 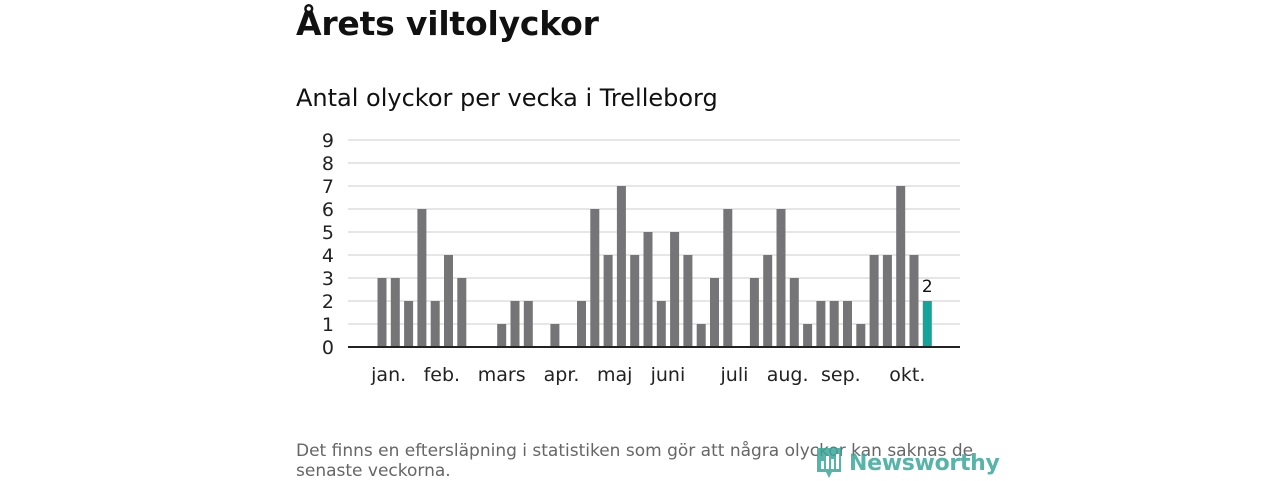 I want to click on x-tick-label: apr., so click(x=562, y=375).